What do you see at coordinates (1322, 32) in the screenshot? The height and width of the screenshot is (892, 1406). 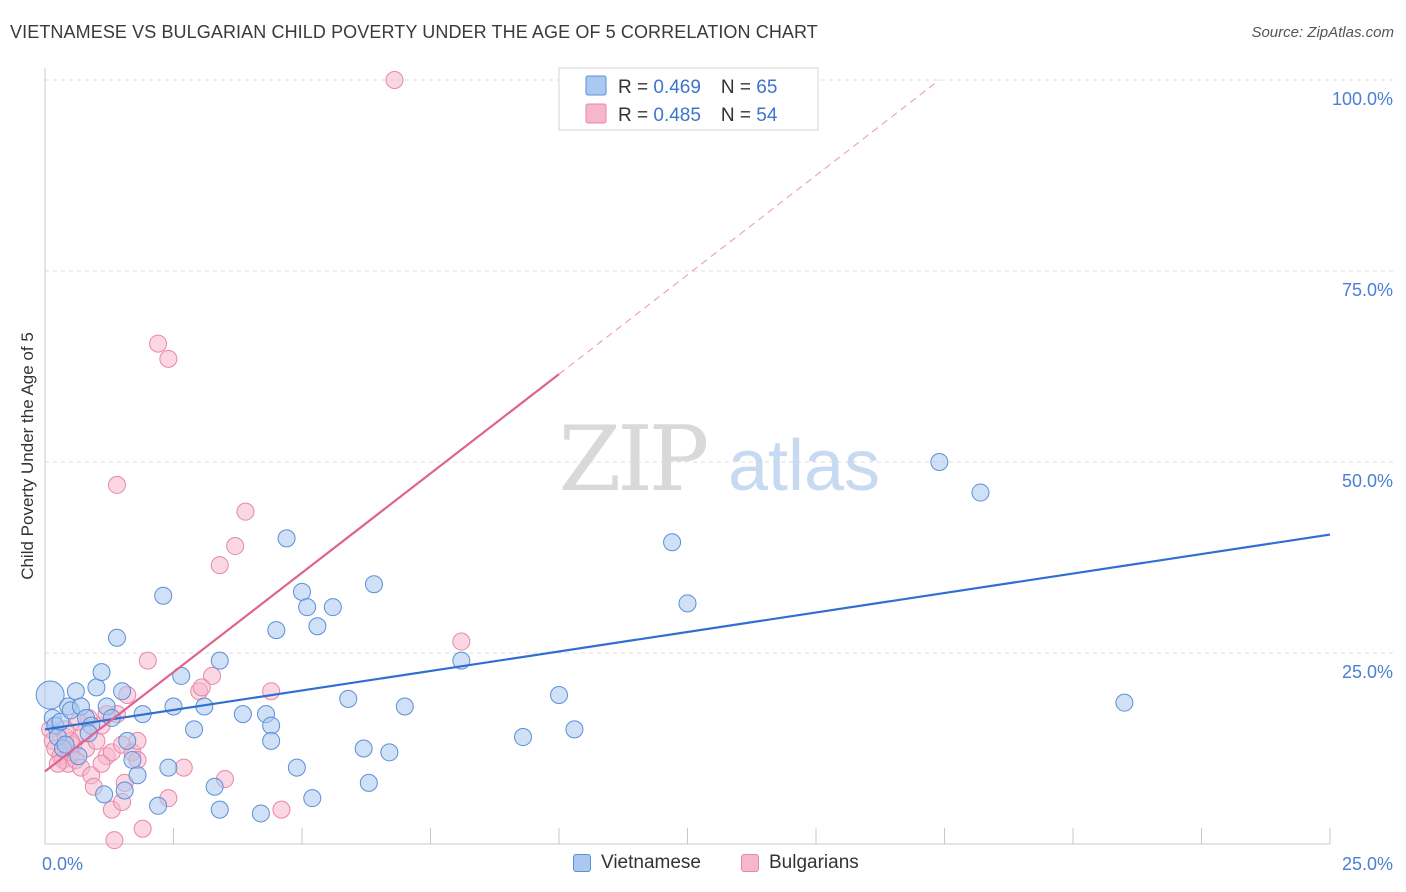 I see `source-label: Source: ZipAtlas.com` at bounding box center [1322, 32].